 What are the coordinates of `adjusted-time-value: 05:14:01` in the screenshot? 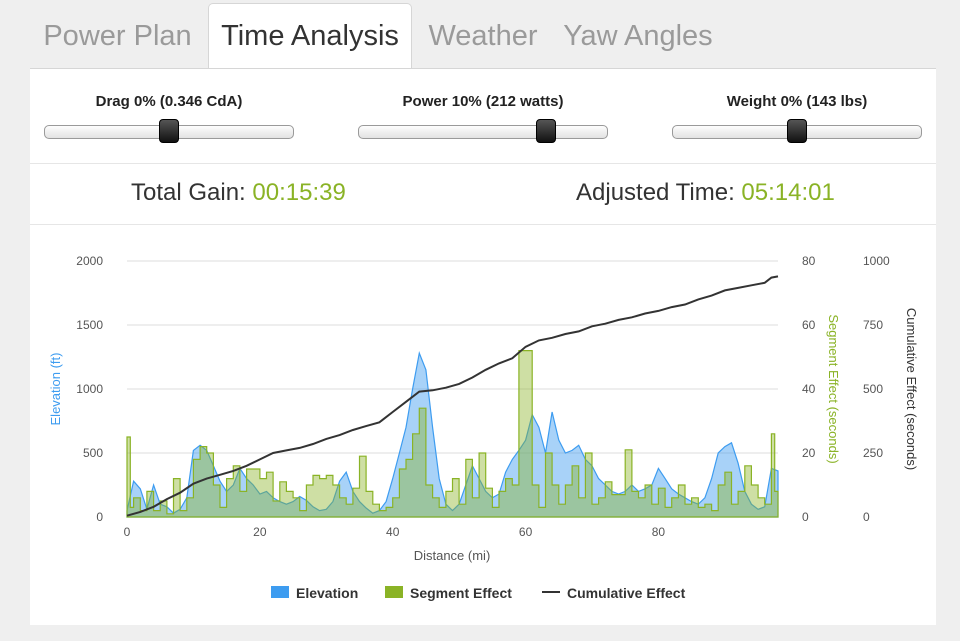 It's located at (788, 192).